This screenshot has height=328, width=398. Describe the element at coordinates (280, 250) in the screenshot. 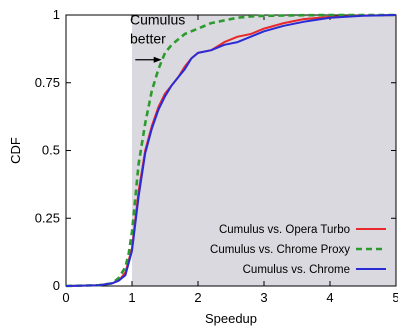

I see `legend-label-2: Cumulus vs. Chrome Proxy` at that location.